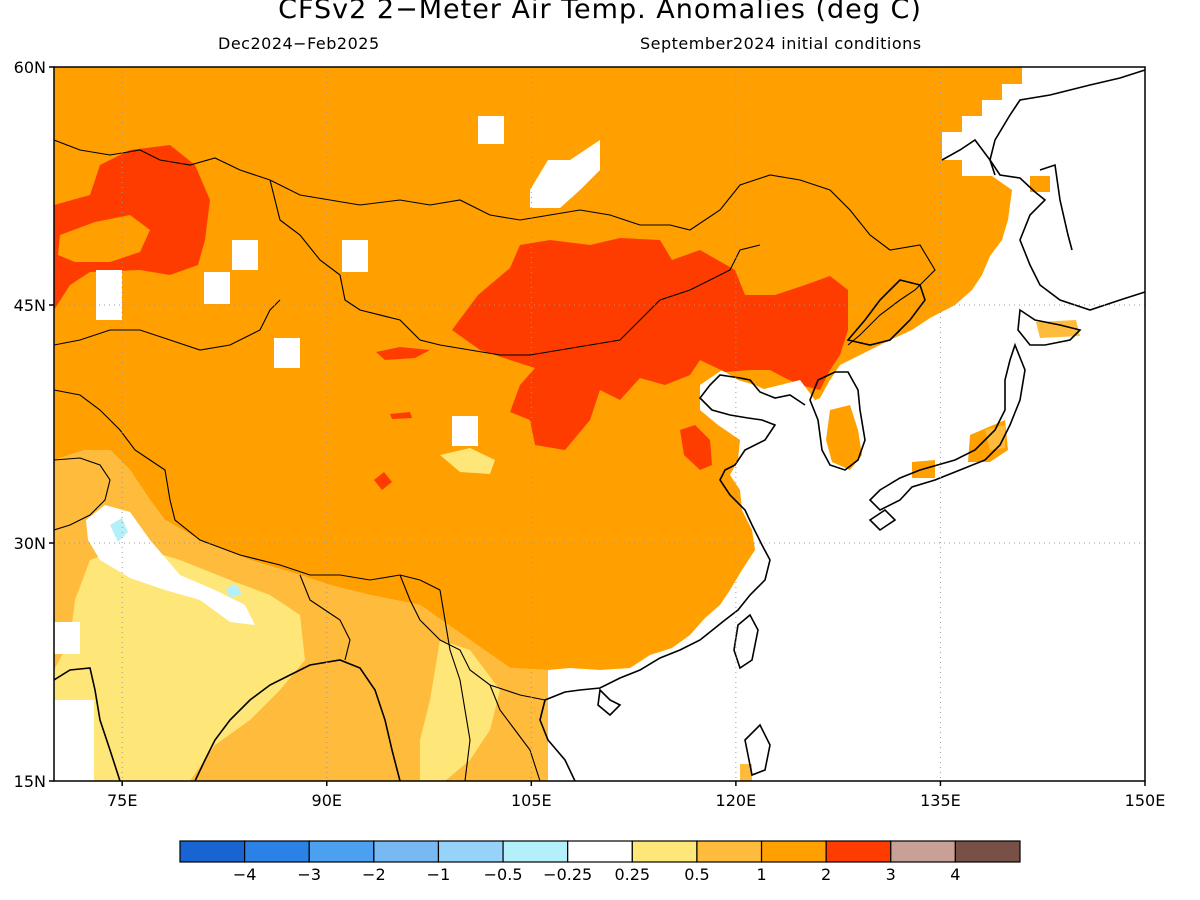 This screenshot has height=900, width=1200. Describe the element at coordinates (74, 740) in the screenshot. I see `ocean-mask` at that location.